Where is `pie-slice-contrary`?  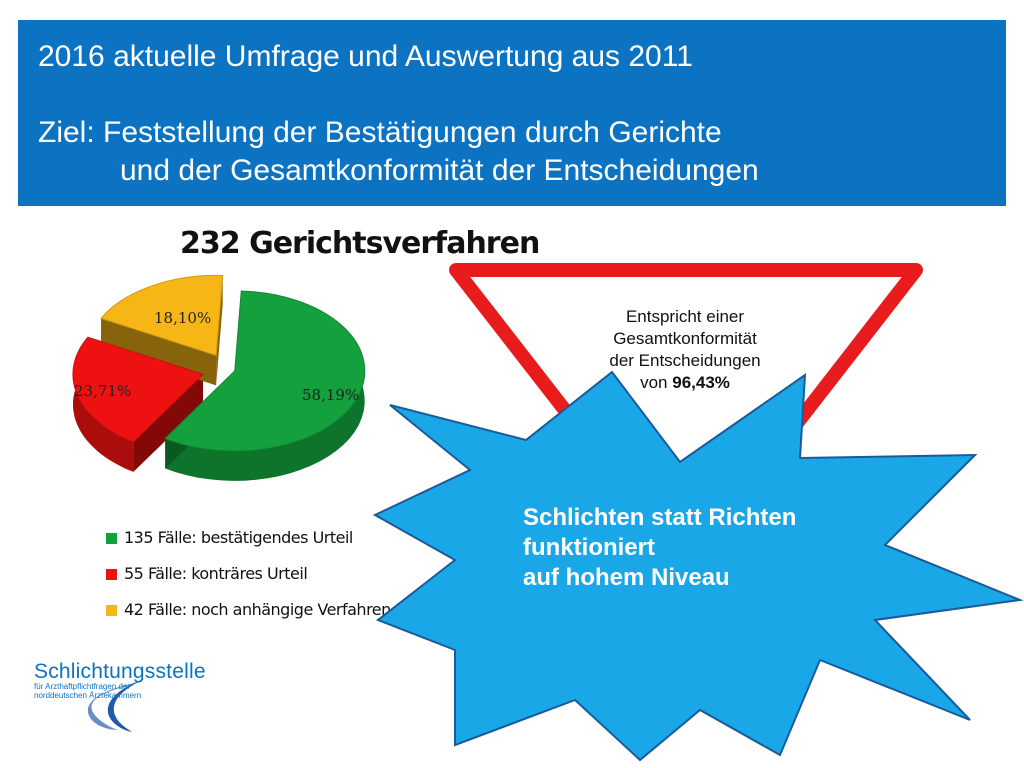
pie-slice-contrary is located at coordinates (138, 389).